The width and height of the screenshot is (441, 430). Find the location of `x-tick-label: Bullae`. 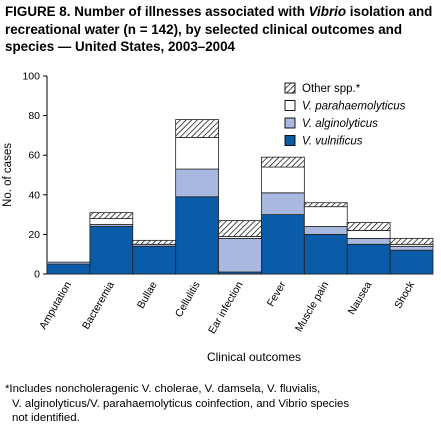

x-tick-label: Bullae is located at coordinates (147, 294).